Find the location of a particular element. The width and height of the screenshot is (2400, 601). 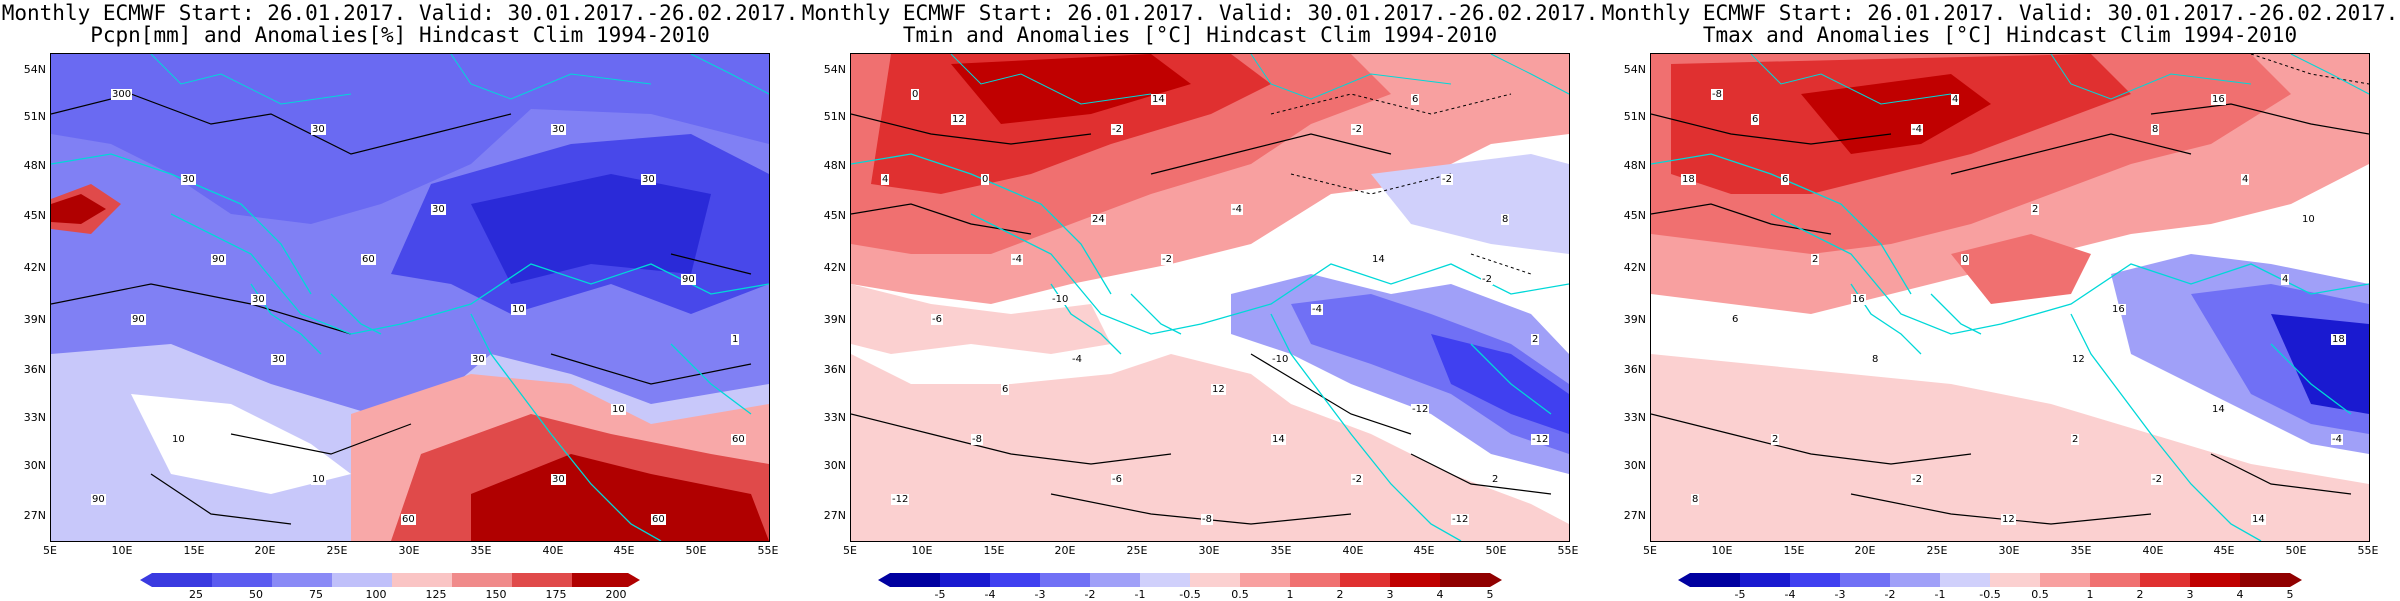

colorbar-label: 75 is located at coordinates (316, 594).